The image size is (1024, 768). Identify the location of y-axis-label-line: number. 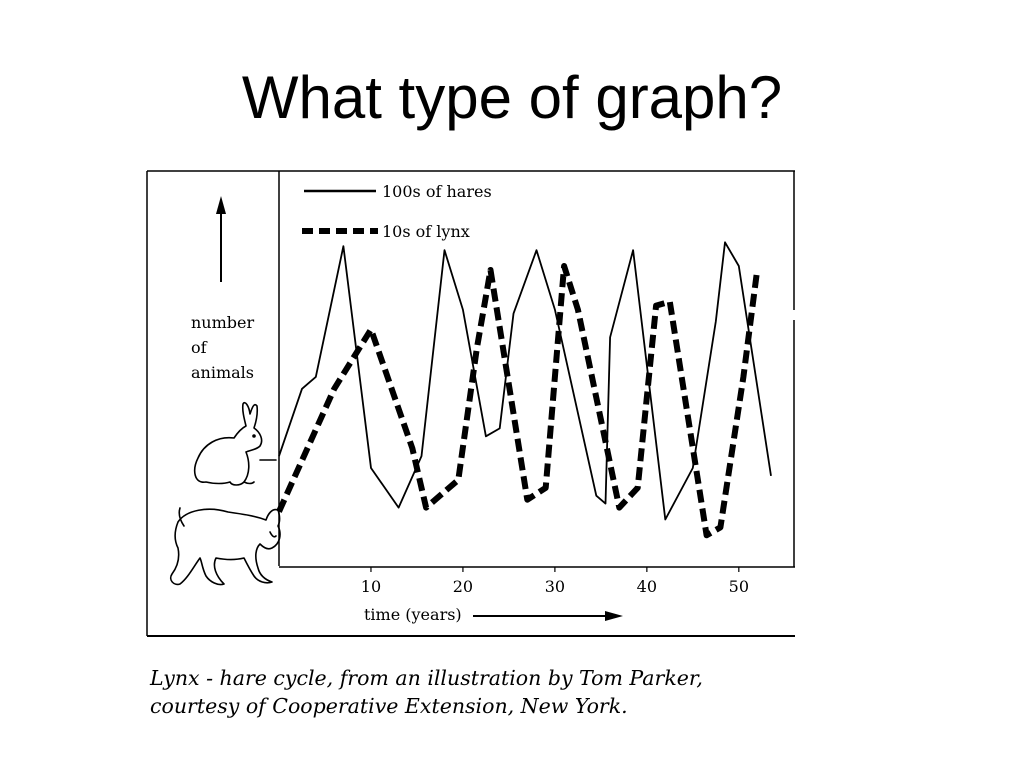
(222, 322).